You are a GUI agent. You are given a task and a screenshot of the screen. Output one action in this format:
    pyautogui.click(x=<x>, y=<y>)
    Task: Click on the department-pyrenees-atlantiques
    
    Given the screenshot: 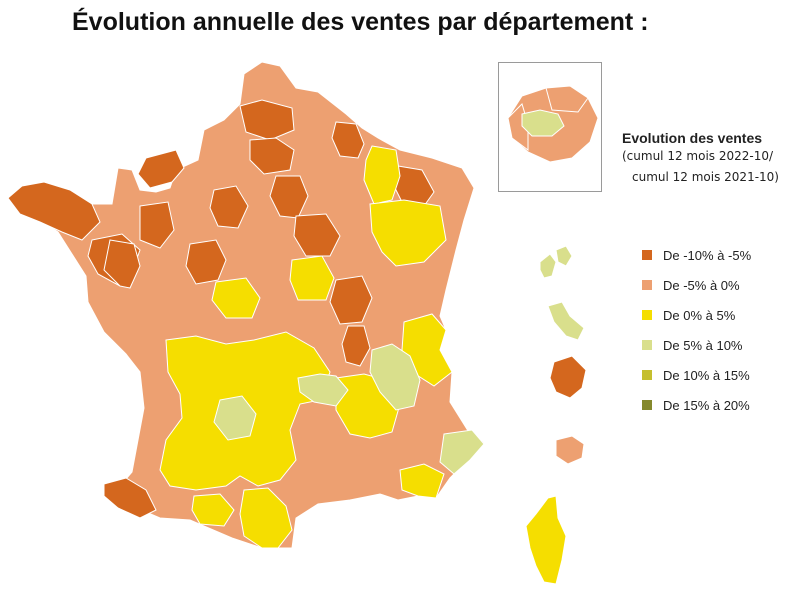 What is the action you would take?
    pyautogui.click(x=130, y=498)
    